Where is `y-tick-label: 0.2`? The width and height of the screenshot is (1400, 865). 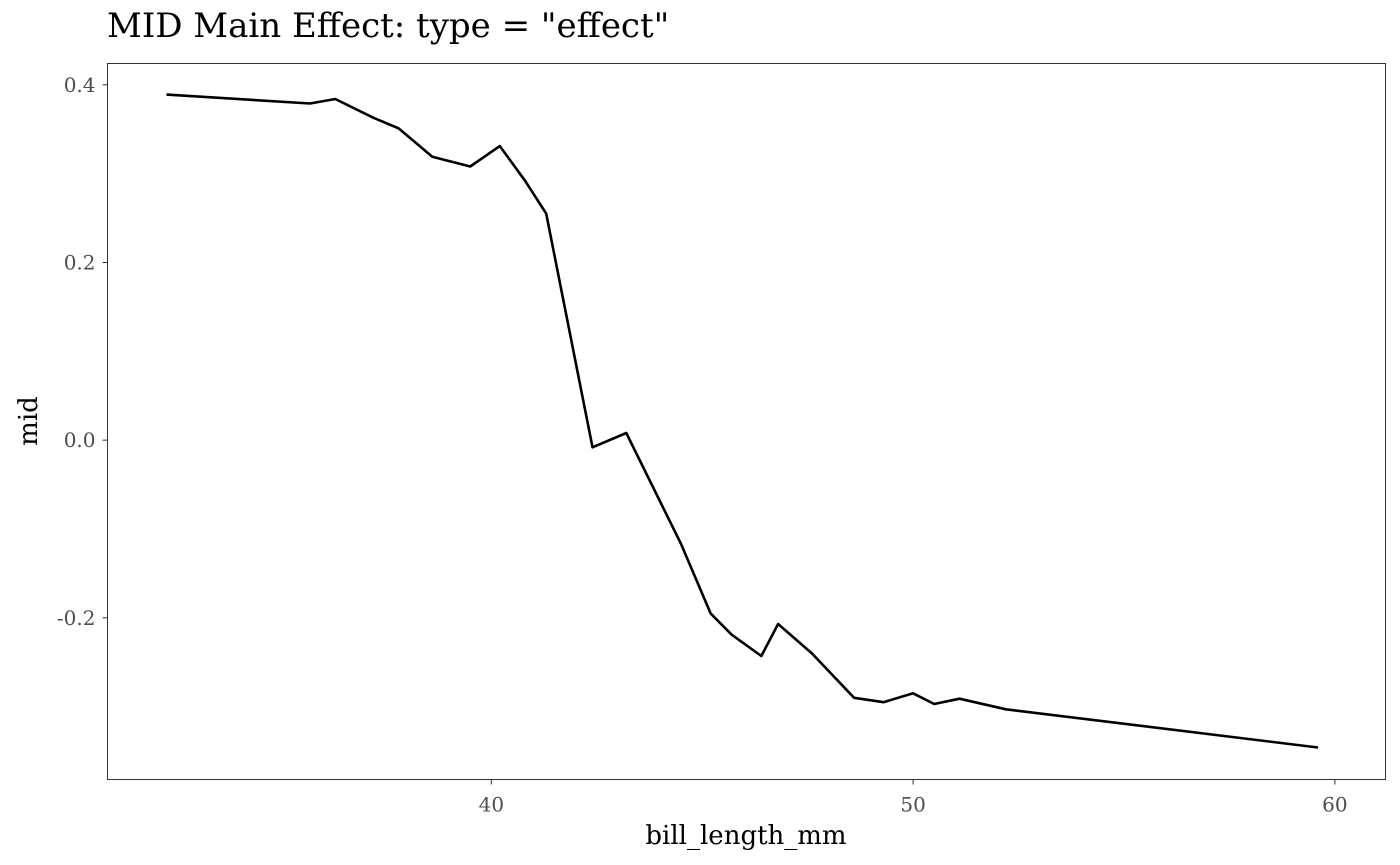 y-tick-label: 0.2 is located at coordinates (80, 262).